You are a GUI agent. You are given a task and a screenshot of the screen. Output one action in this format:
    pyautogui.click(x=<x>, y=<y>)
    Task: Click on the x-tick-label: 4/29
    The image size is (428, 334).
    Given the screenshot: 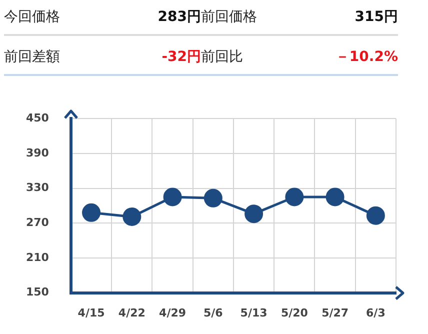 What is the action you would take?
    pyautogui.click(x=172, y=313)
    